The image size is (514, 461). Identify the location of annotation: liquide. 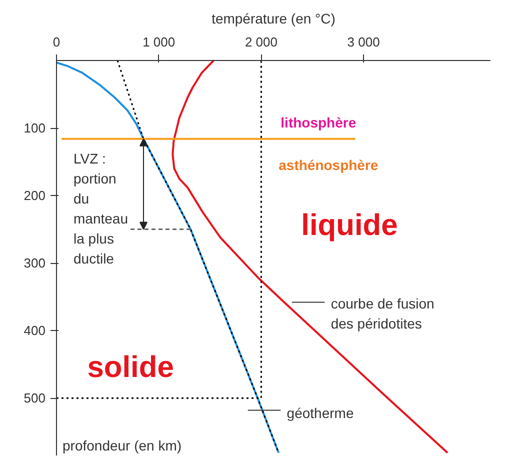
(349, 225).